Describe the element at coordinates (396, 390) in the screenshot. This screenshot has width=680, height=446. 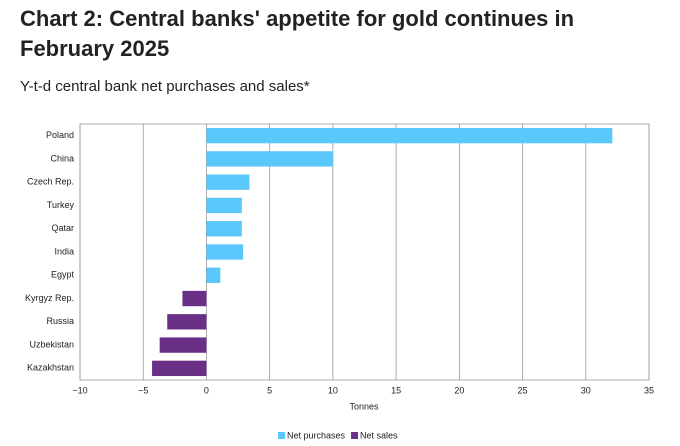
I see `x-tick-label: 15` at that location.